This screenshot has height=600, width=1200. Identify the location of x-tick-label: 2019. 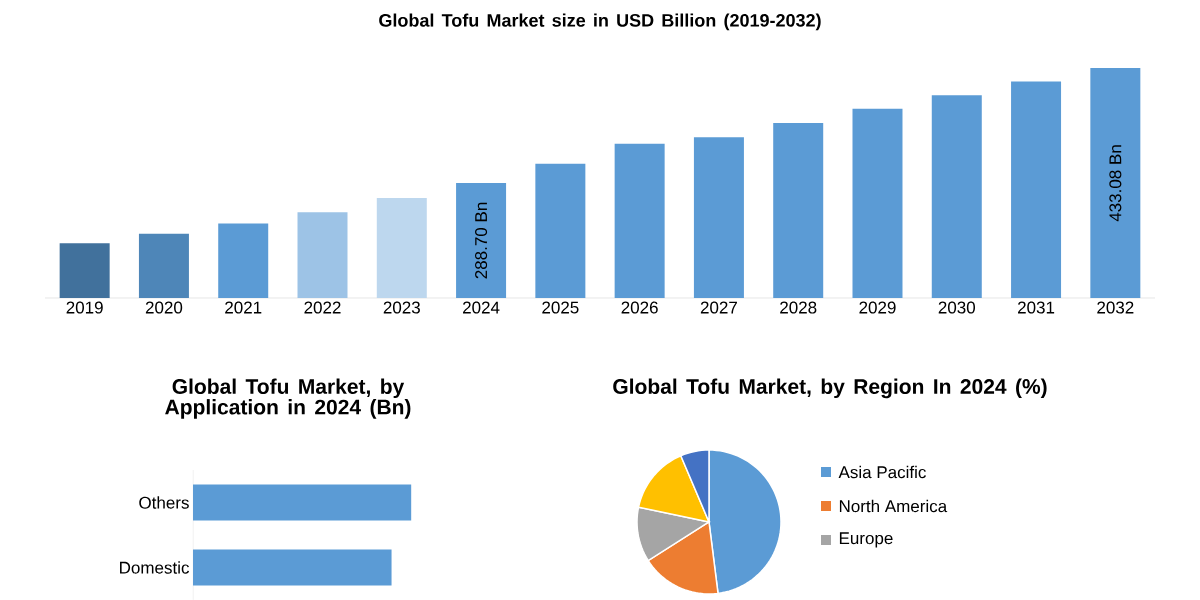
(84, 307).